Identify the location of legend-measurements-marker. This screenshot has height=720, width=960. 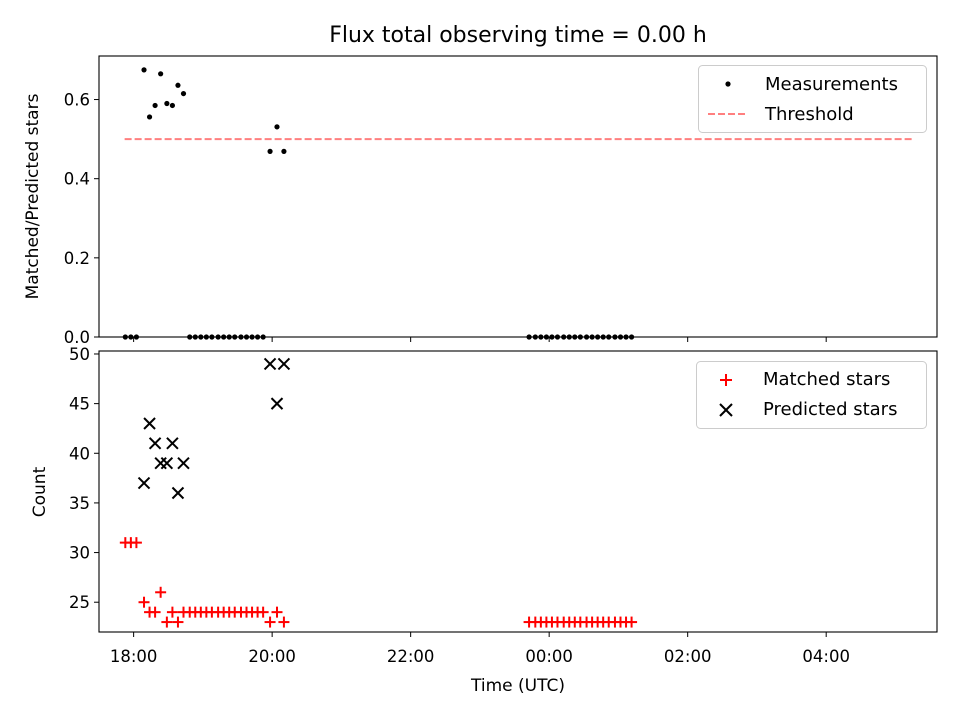
(728, 84).